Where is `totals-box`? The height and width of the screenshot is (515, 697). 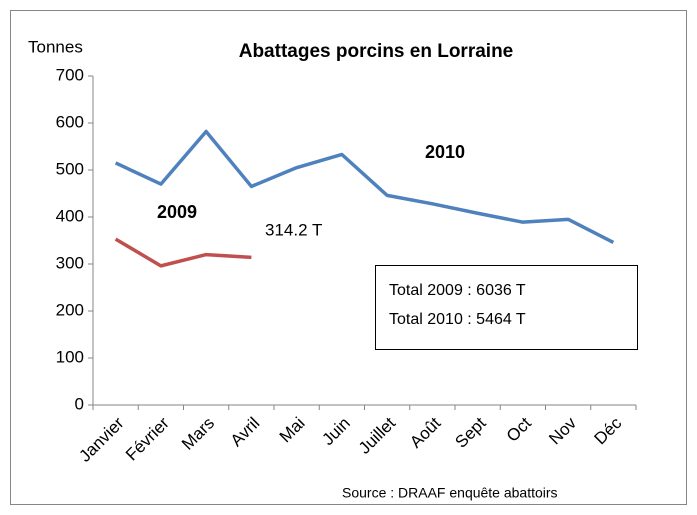 totals-box is located at coordinates (506, 307).